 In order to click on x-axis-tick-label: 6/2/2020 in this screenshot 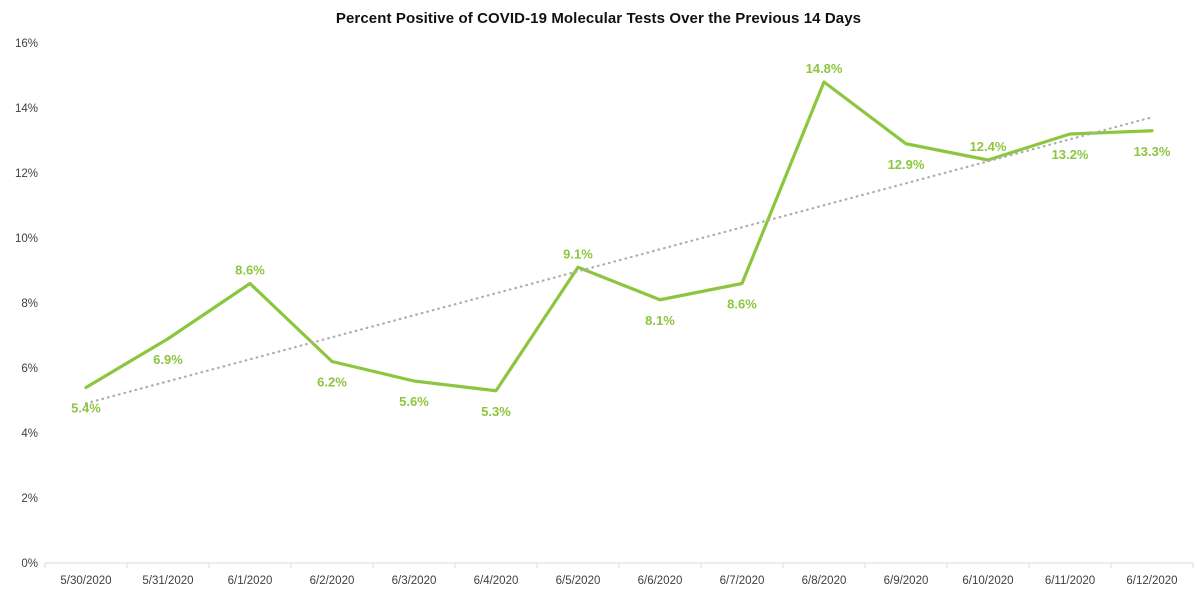, I will do `click(332, 581)`.